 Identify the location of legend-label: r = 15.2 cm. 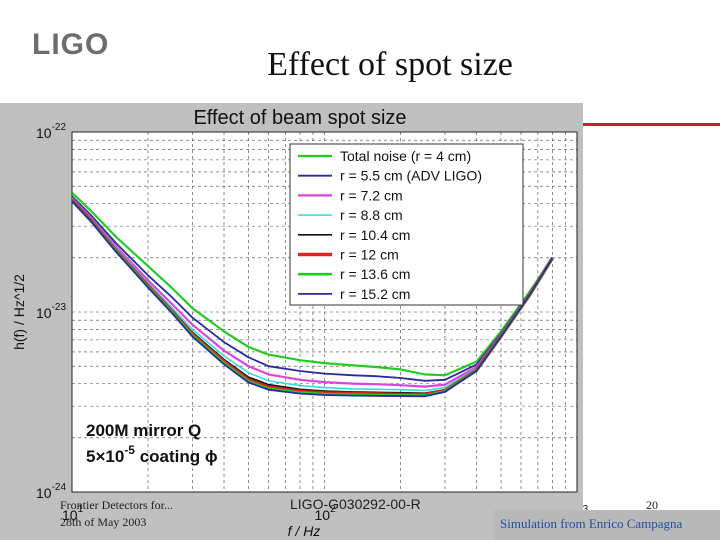
(375, 294).